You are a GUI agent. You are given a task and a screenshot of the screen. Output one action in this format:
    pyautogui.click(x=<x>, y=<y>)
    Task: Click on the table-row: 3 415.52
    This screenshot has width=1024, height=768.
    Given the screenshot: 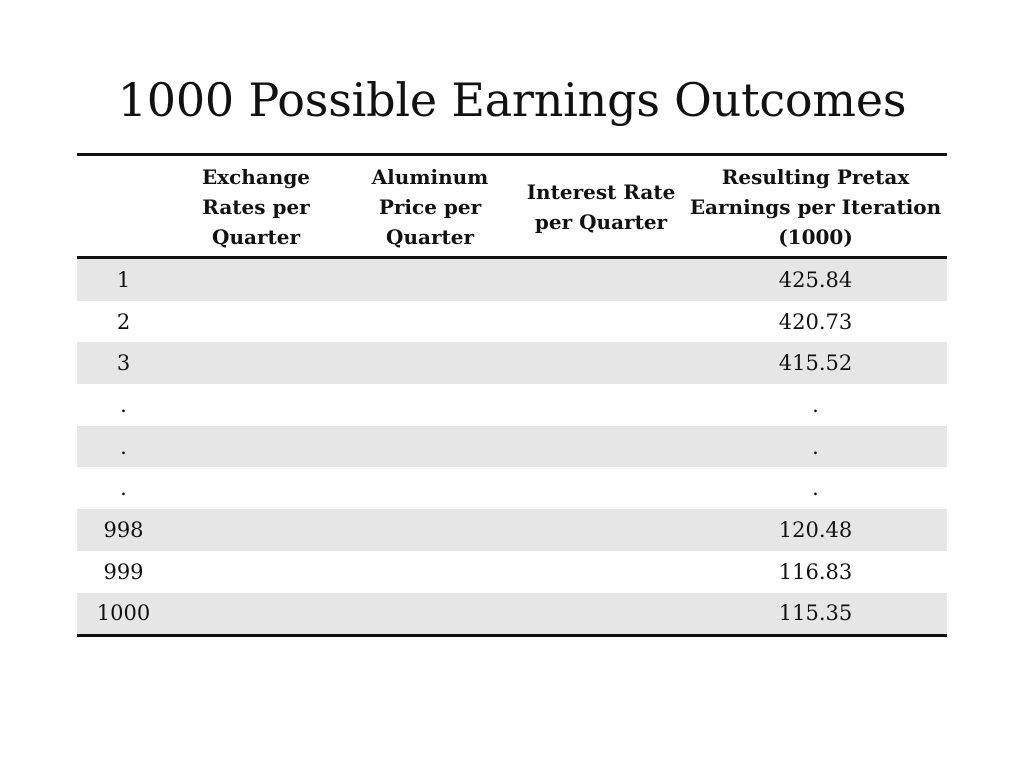 What is the action you would take?
    pyautogui.click(x=512, y=363)
    